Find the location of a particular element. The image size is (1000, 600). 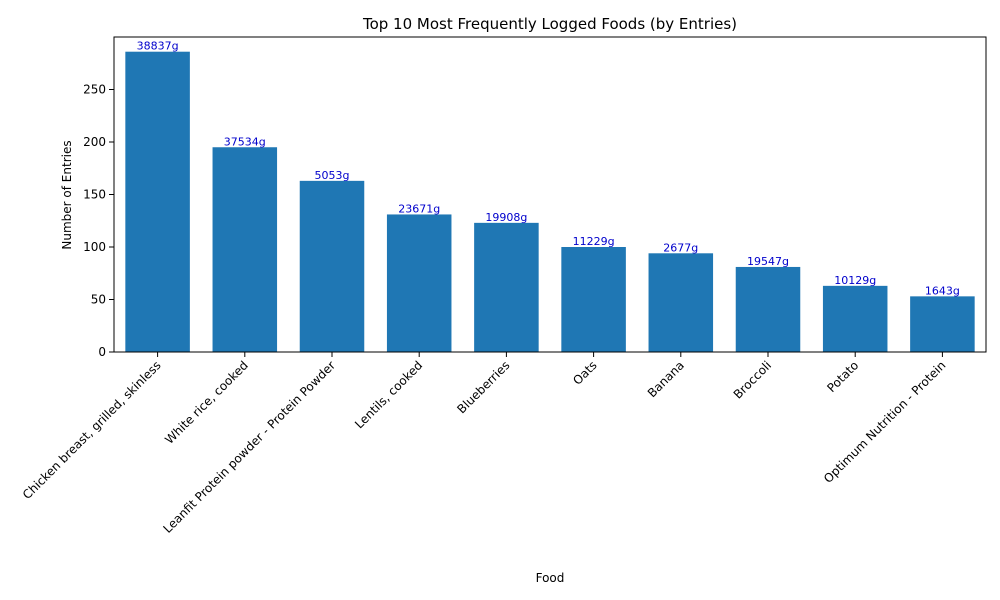

x-tick-label: Chicken breast, grilled, skinless is located at coordinates (92, 430).